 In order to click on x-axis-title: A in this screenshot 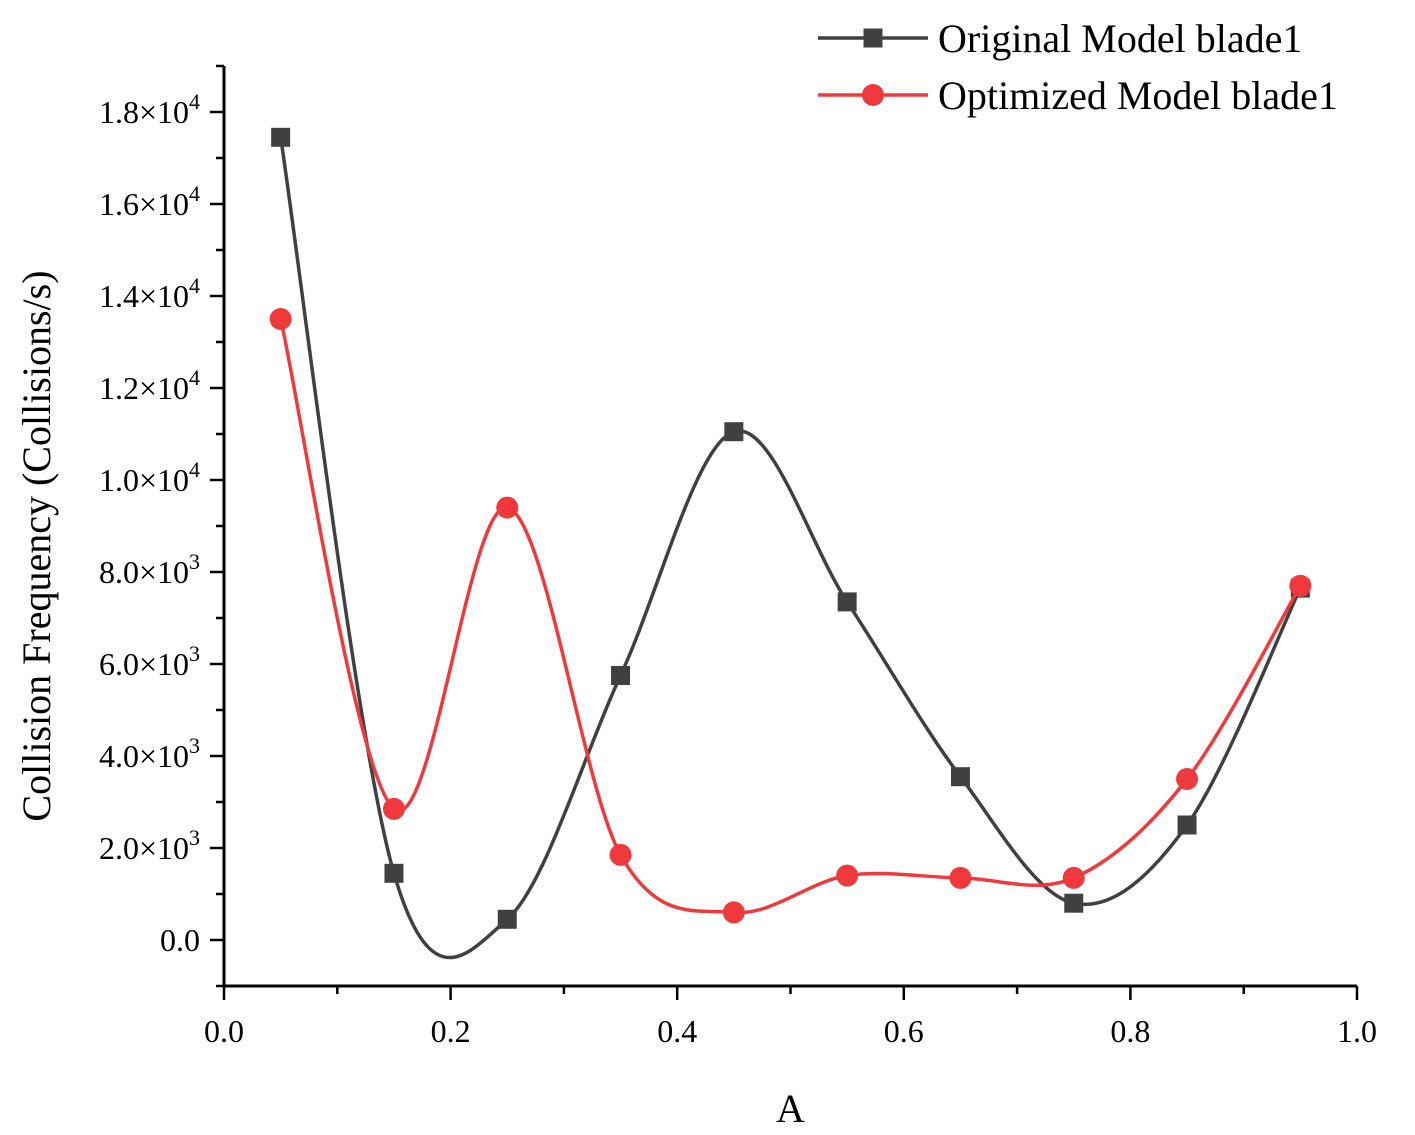, I will do `click(790, 1108)`.